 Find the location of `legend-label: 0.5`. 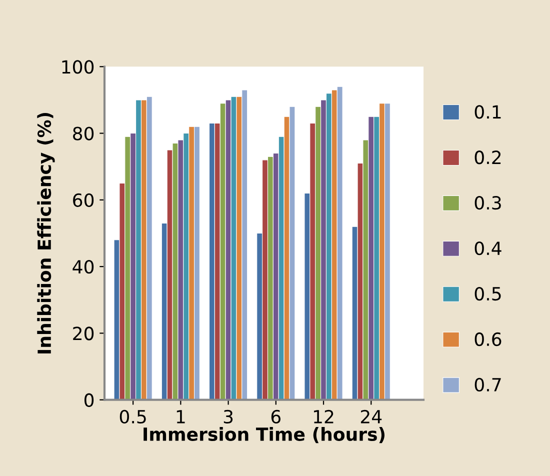

legend-label: 0.5 is located at coordinates (487, 293).